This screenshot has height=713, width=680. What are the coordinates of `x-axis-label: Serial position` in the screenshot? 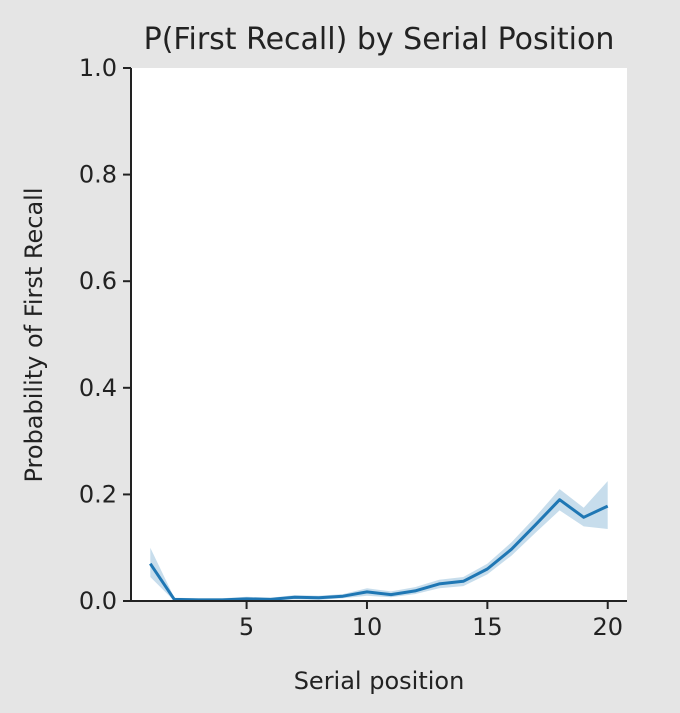 It's located at (379, 681).